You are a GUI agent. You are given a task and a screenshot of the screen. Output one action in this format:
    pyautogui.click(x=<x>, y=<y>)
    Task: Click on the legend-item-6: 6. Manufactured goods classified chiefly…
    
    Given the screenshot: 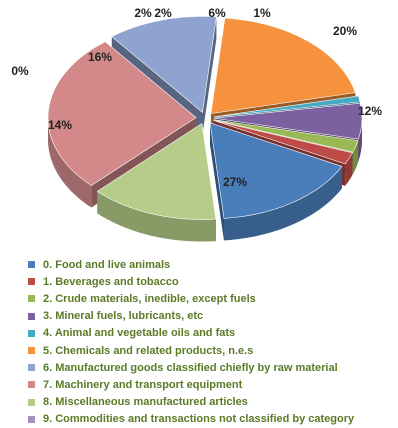 What is the action you would take?
    pyautogui.click(x=210, y=367)
    